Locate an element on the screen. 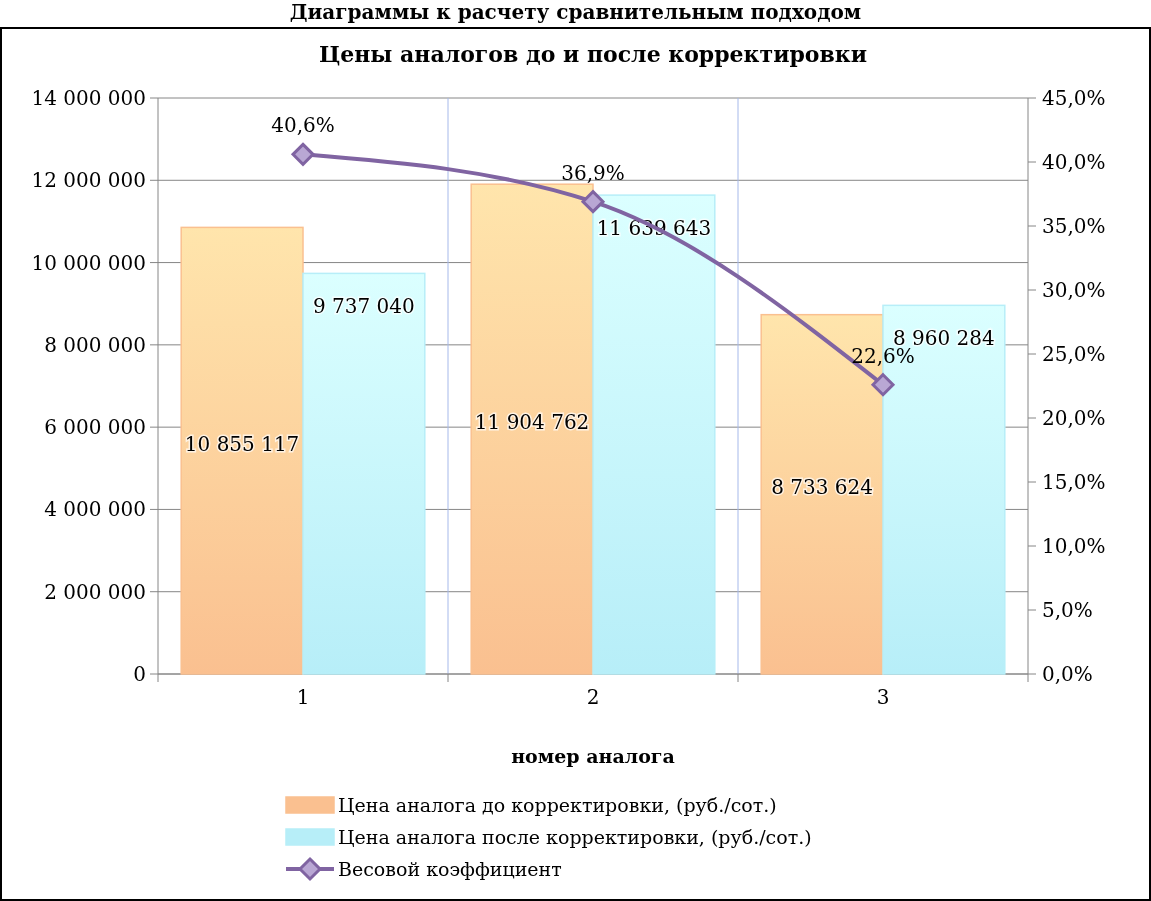 The image size is (1151, 901). y-tick-label: 4 000 000 is located at coordinates (95, 509).